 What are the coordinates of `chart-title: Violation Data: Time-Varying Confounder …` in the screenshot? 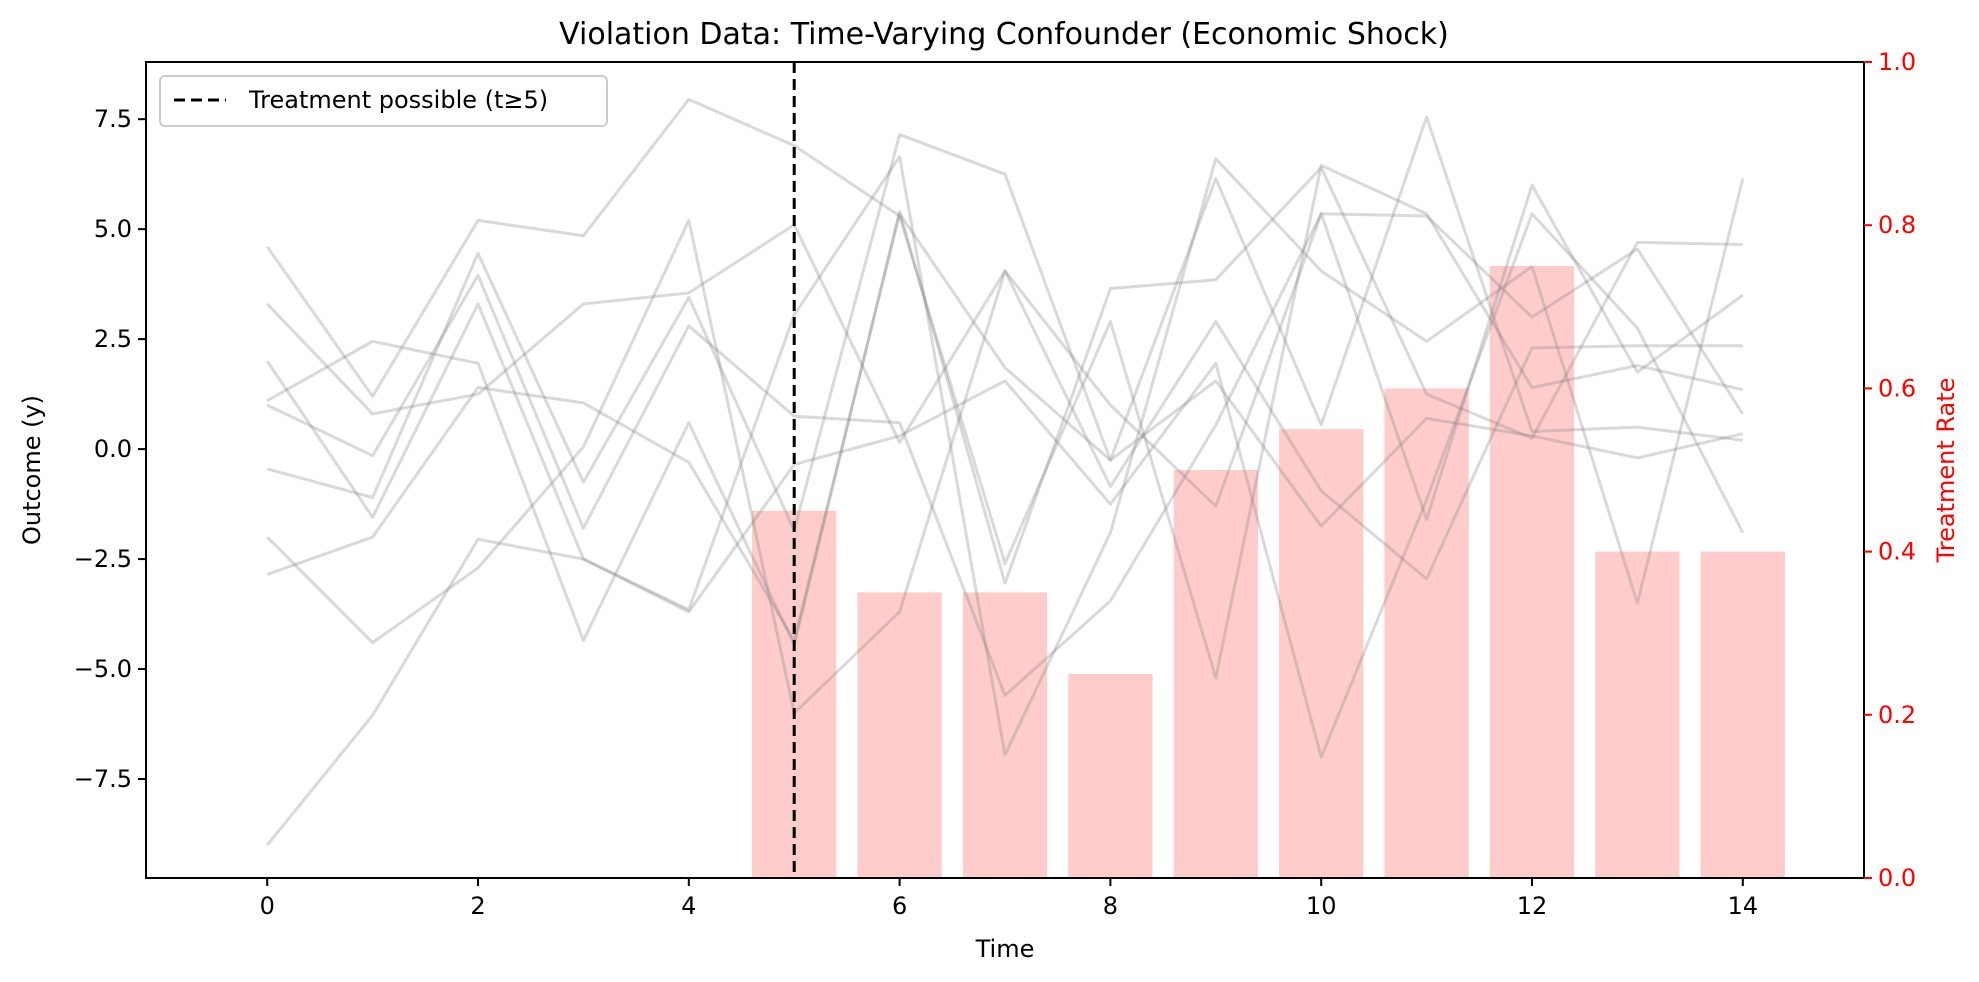 It's located at (1004, 34).